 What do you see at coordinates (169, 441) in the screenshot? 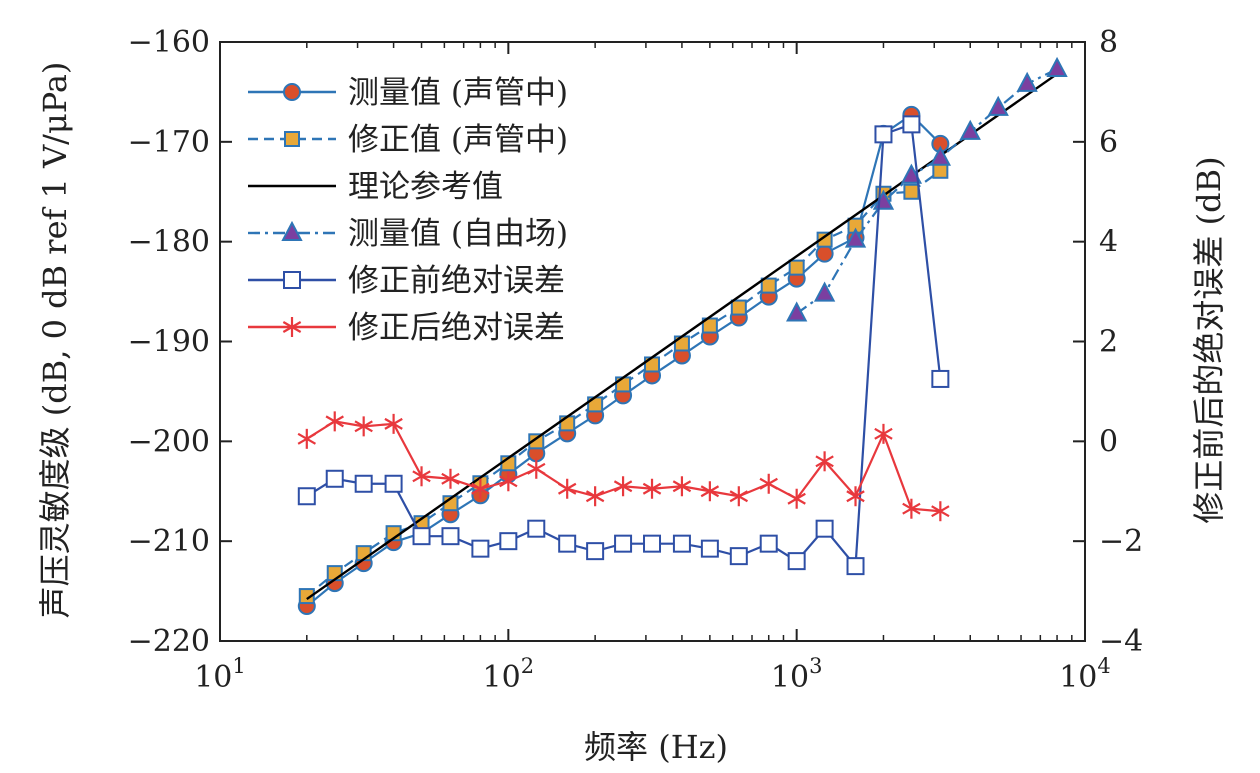
I see `y-left-tick-label: −200` at bounding box center [169, 441].